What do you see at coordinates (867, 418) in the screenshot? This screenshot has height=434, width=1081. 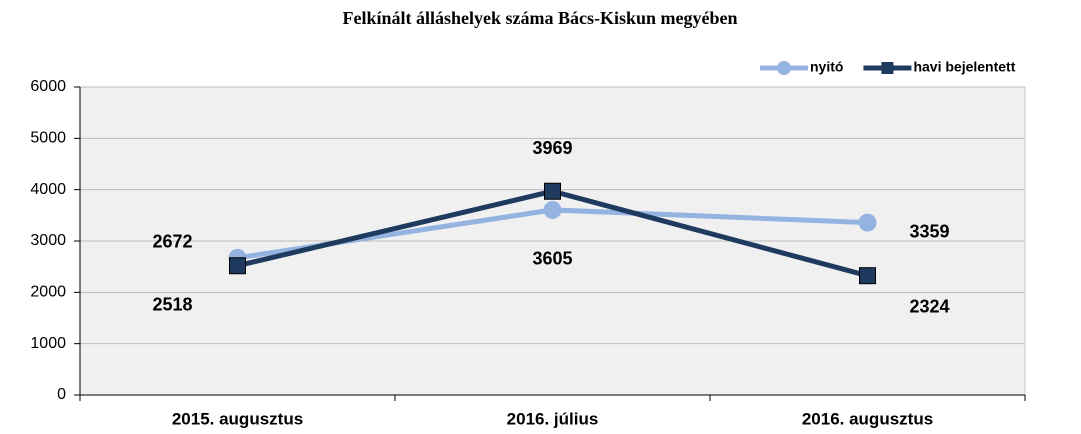 I see `x-tick-label: 2016. augusztus` at bounding box center [867, 418].